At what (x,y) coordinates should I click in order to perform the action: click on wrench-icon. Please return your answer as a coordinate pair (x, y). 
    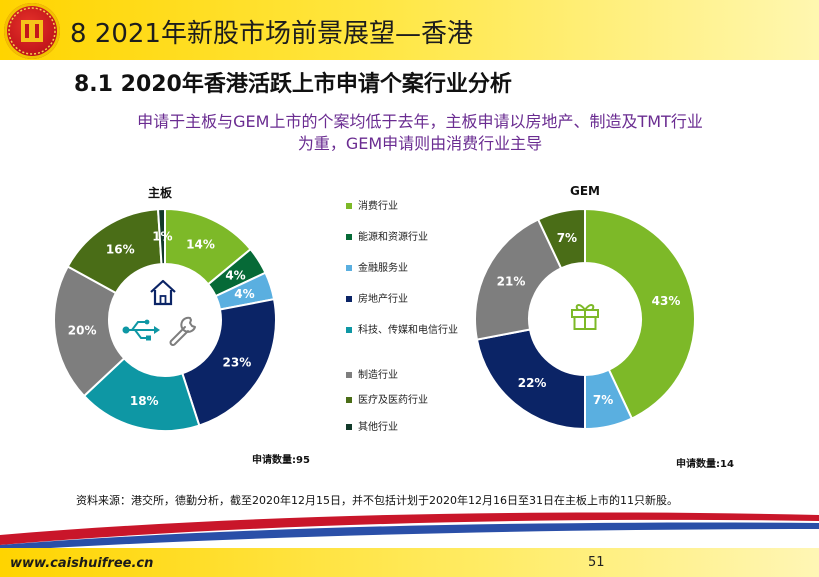
    Looking at the image, I should click on (182, 331).